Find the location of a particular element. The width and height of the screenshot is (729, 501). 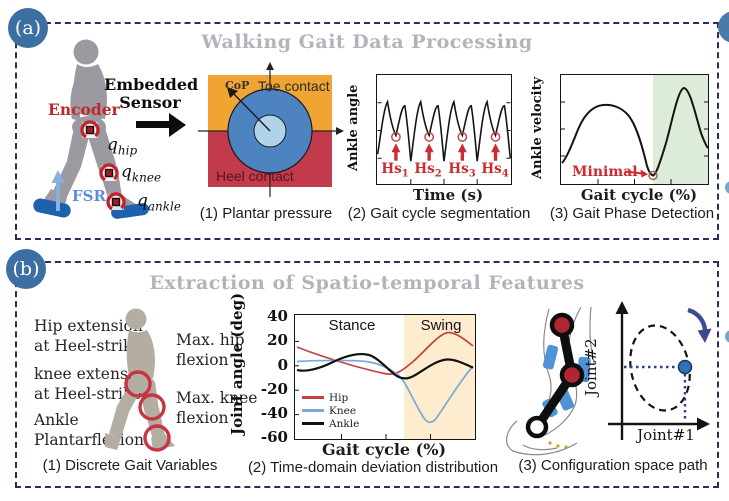

phase-caption: (3) Gait Phase Detection is located at coordinates (632, 213).